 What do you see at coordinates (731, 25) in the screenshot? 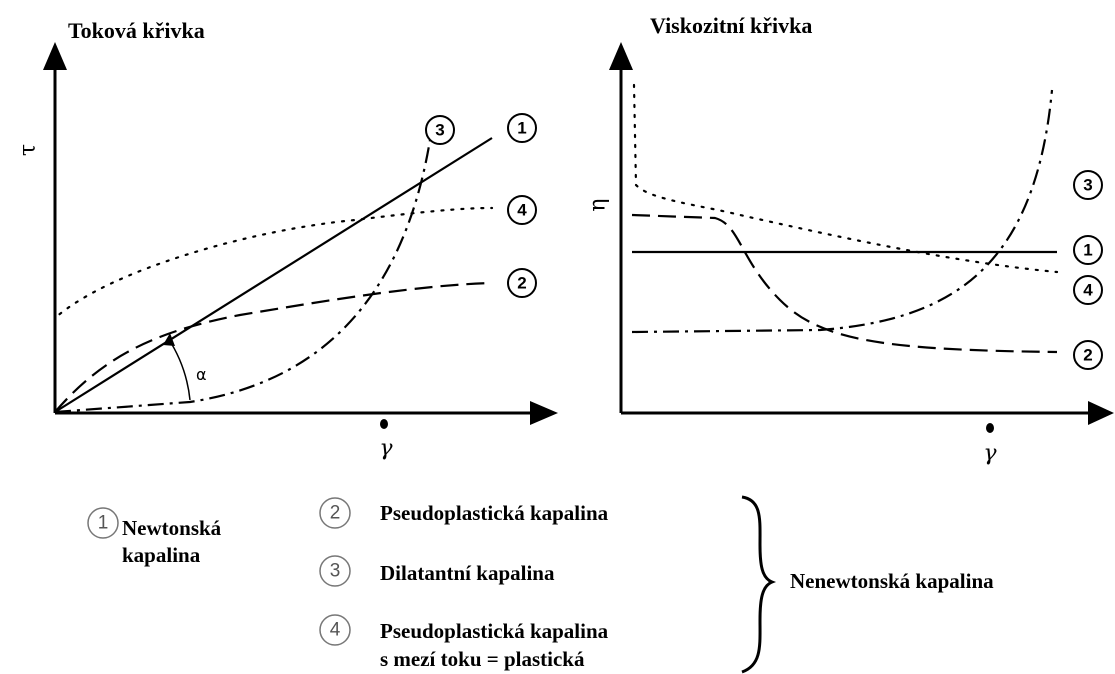
I see `right-title: Viskozitní křivka` at bounding box center [731, 25].